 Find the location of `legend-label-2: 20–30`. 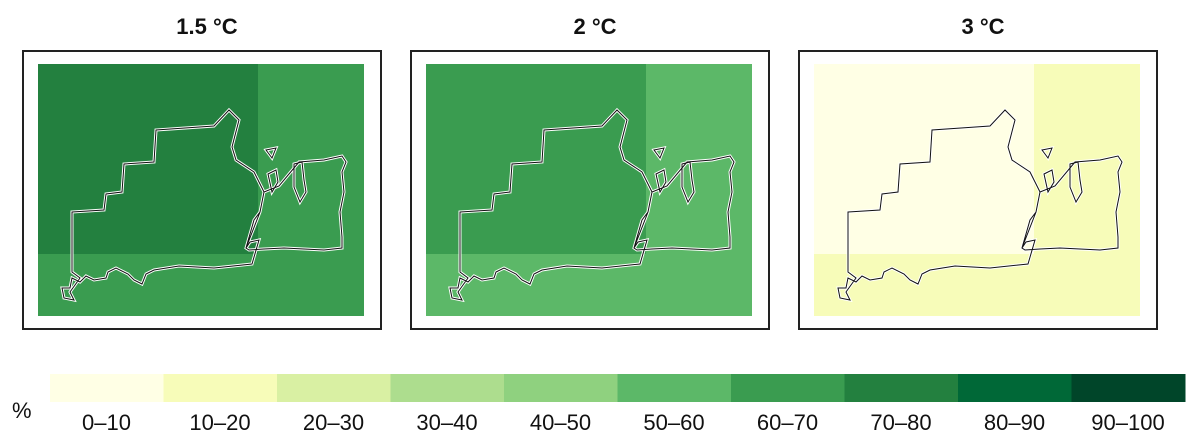

legend-label-2: 20–30 is located at coordinates (333, 422).